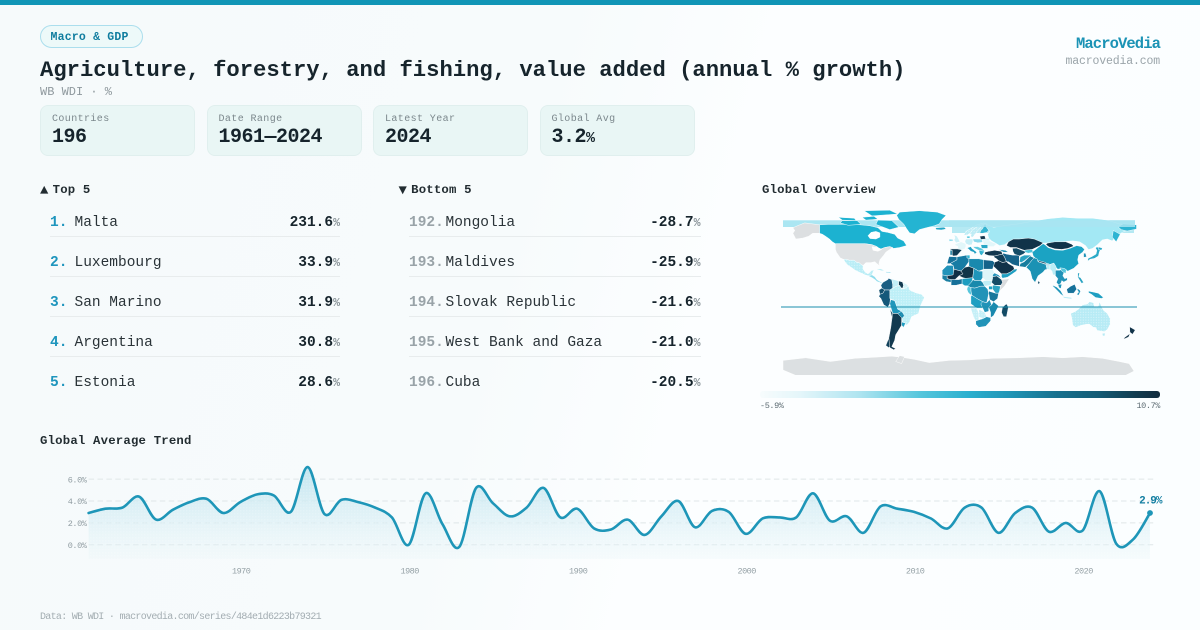 The height and width of the screenshot is (630, 1200). What do you see at coordinates (409, 572) in the screenshot?
I see `svg-text: 1980` at bounding box center [409, 572].